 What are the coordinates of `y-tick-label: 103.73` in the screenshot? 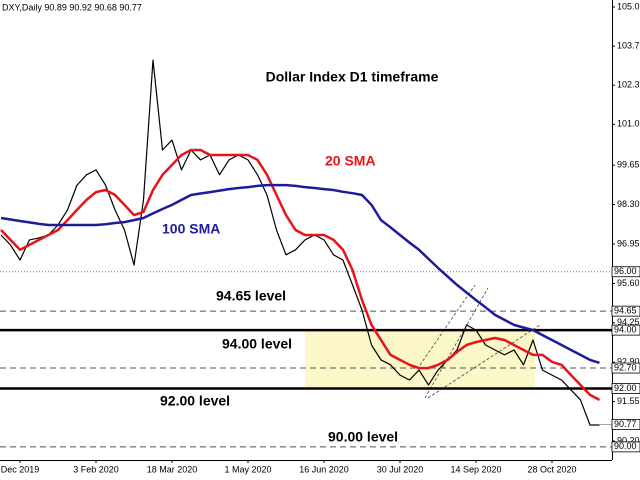 It's located at (628, 45).